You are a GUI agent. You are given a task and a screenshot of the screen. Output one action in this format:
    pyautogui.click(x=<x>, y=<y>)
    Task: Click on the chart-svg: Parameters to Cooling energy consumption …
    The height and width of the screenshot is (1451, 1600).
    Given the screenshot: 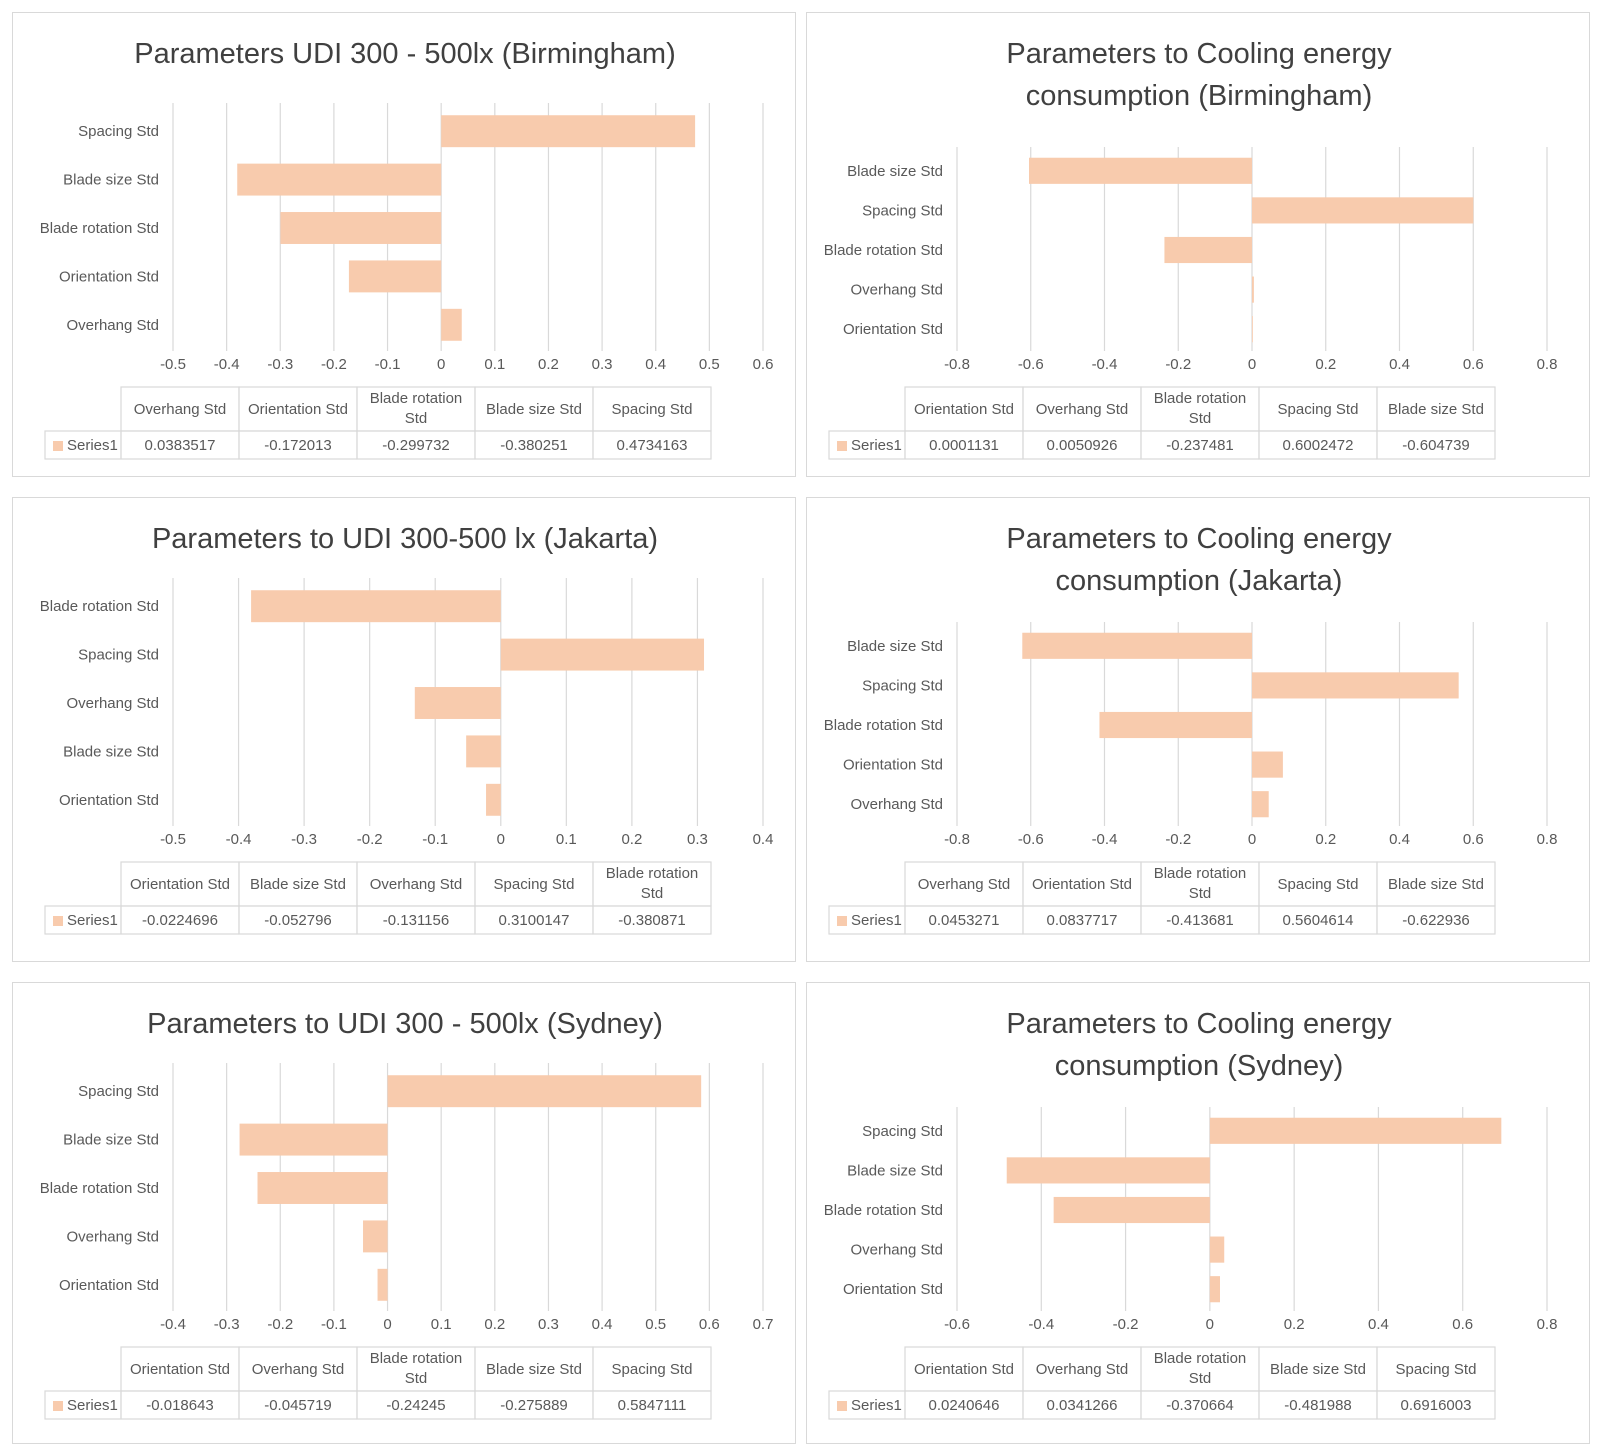 What is the action you would take?
    pyautogui.click(x=1190, y=729)
    